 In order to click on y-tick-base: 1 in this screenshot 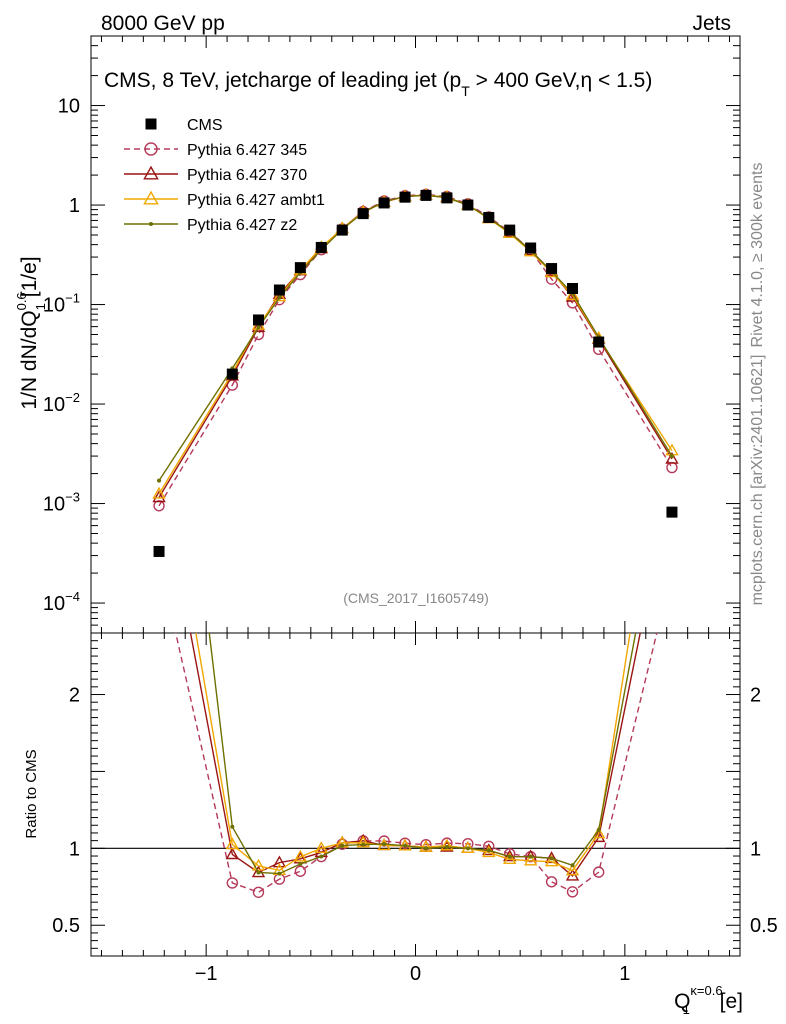, I will do `click(74, 206)`.